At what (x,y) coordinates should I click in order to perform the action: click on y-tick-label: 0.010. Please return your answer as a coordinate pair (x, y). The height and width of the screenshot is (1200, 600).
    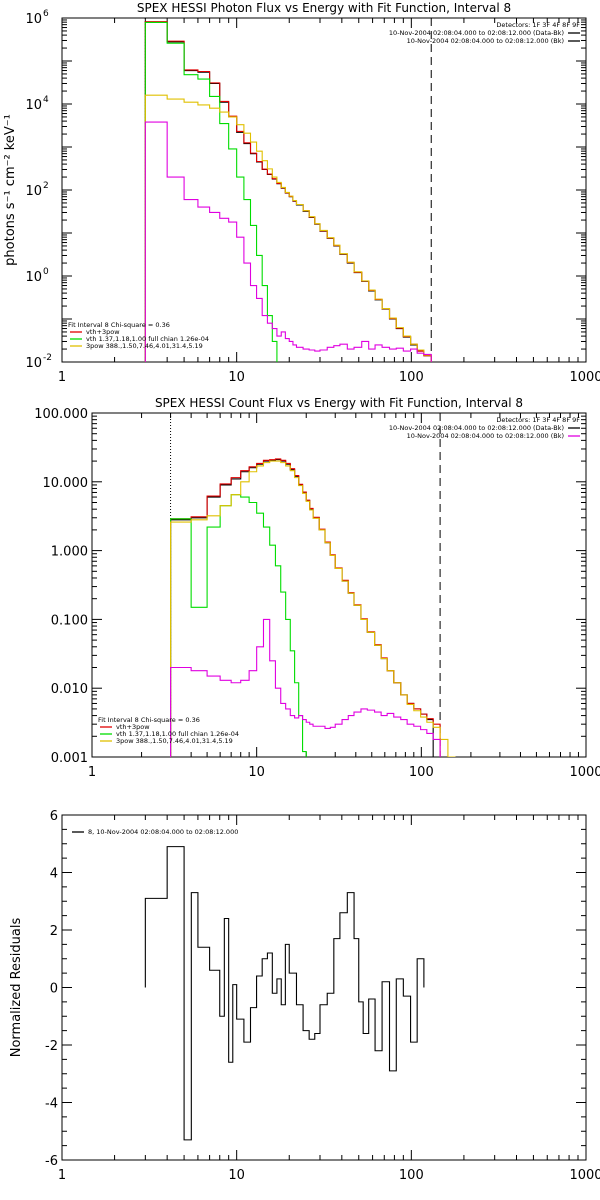
    Looking at the image, I should click on (69, 689).